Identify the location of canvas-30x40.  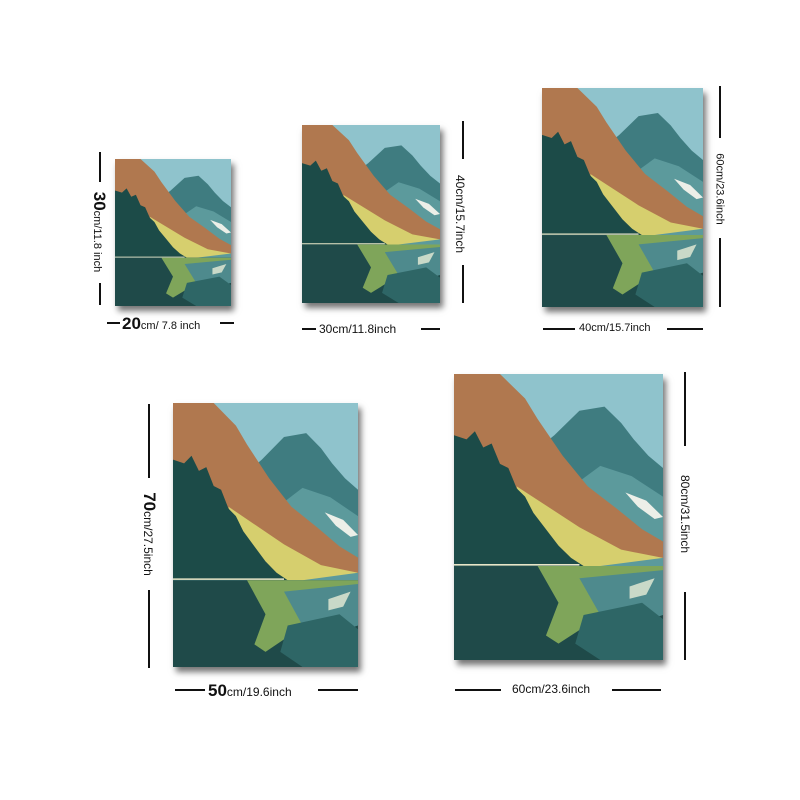
(371, 214).